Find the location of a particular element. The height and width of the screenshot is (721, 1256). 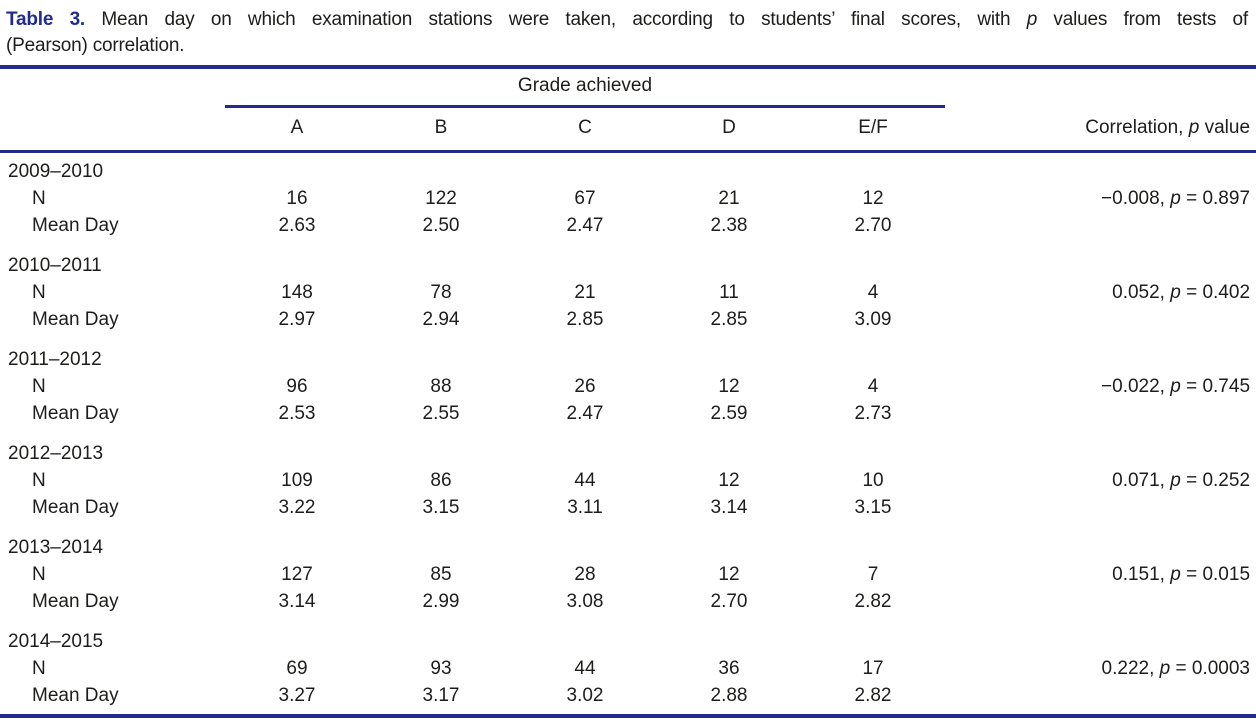

n-value: 127 is located at coordinates (297, 574).